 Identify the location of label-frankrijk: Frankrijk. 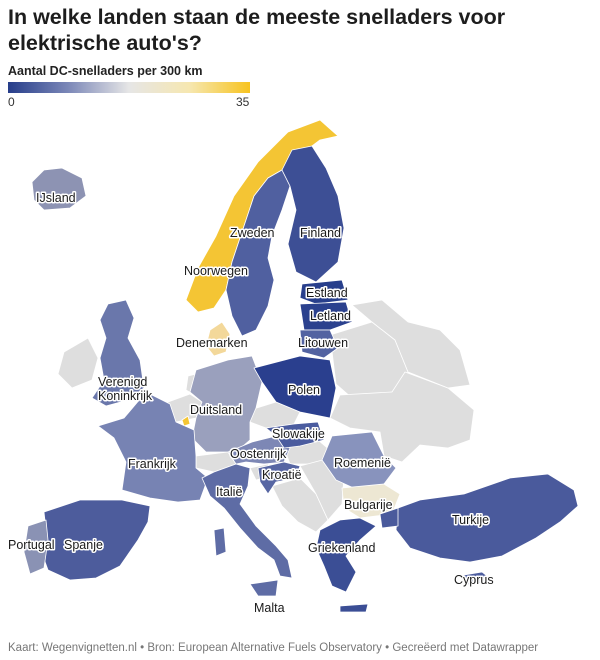
(152, 464).